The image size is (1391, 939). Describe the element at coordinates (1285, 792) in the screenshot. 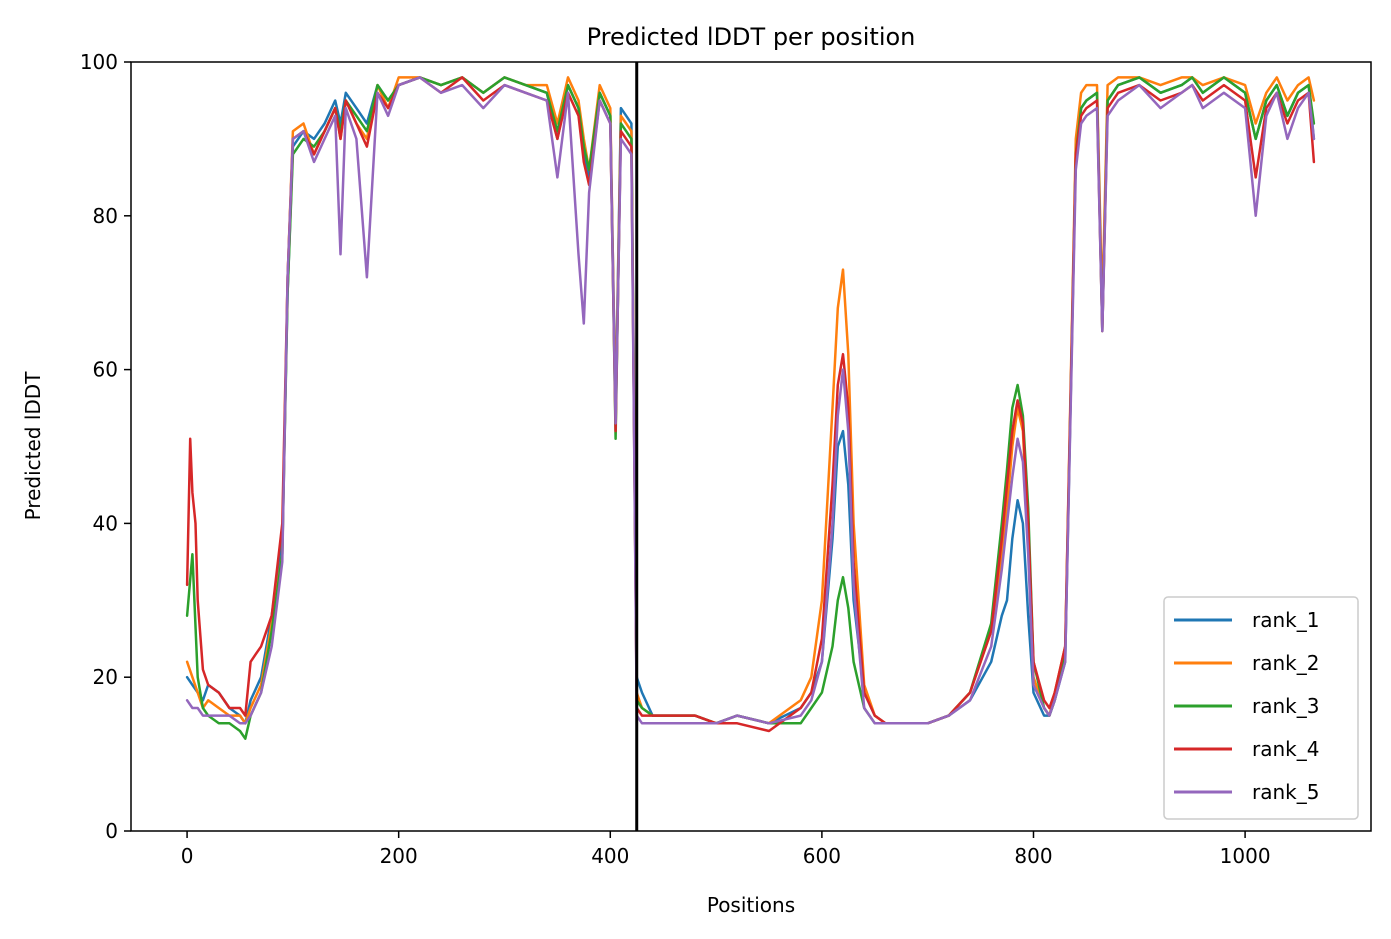

I see `legend-label-rank-5: rank_5` at that location.